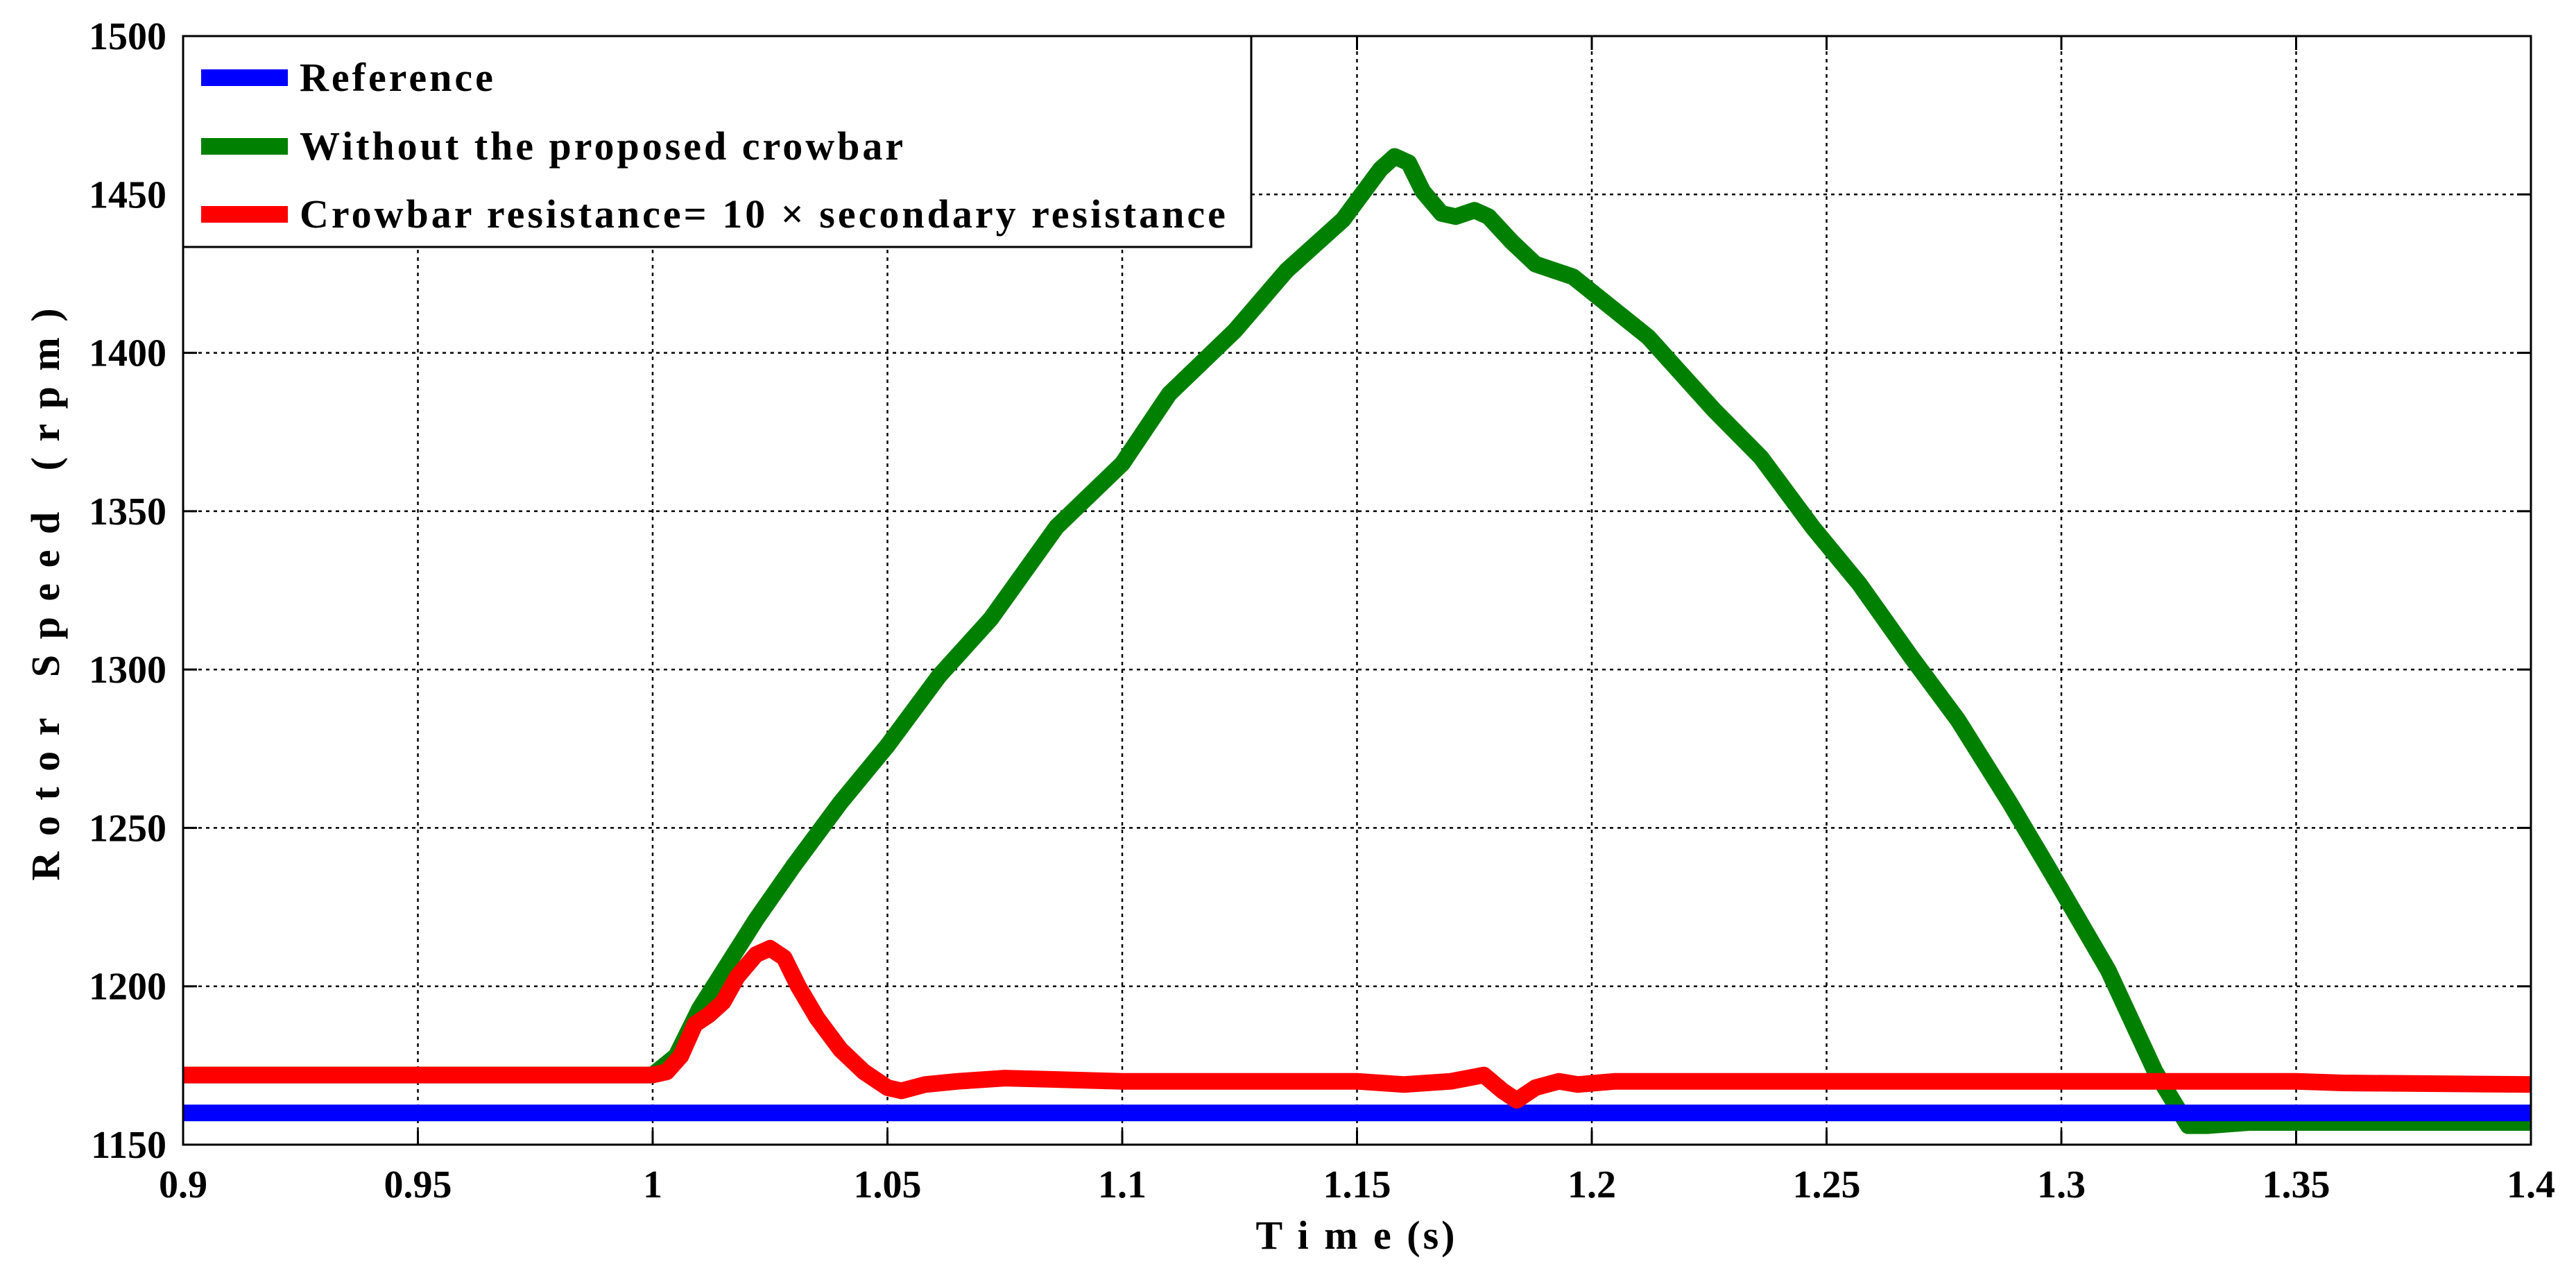  Describe the element at coordinates (2061, 1184) in the screenshot. I see `x-tick-label: 1.3` at that location.